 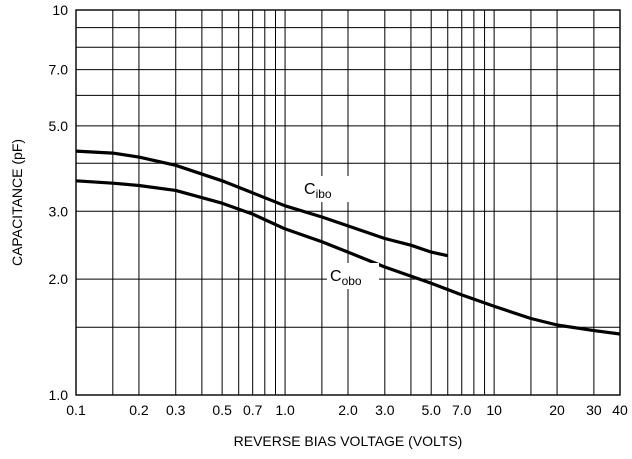 What do you see at coordinates (557, 410) in the screenshot?
I see `x-tick-label: 20` at bounding box center [557, 410].